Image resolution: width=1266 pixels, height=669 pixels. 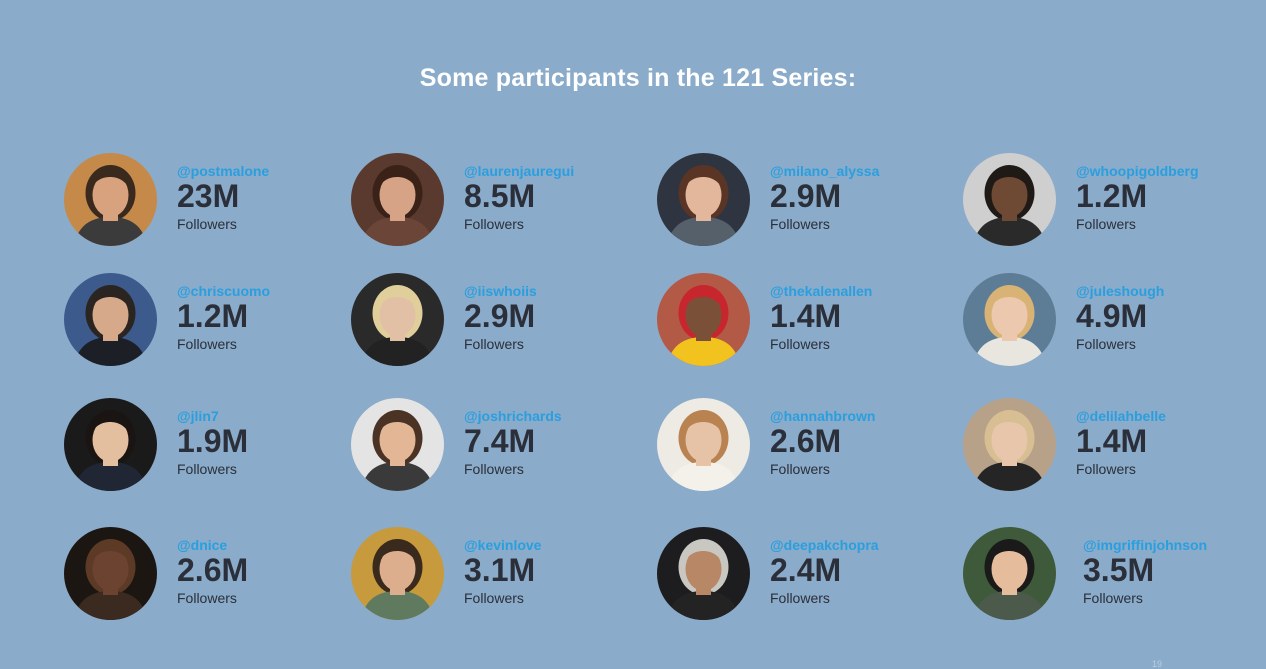 I want to click on participant-handle: @hannahbrown, so click(x=823, y=416).